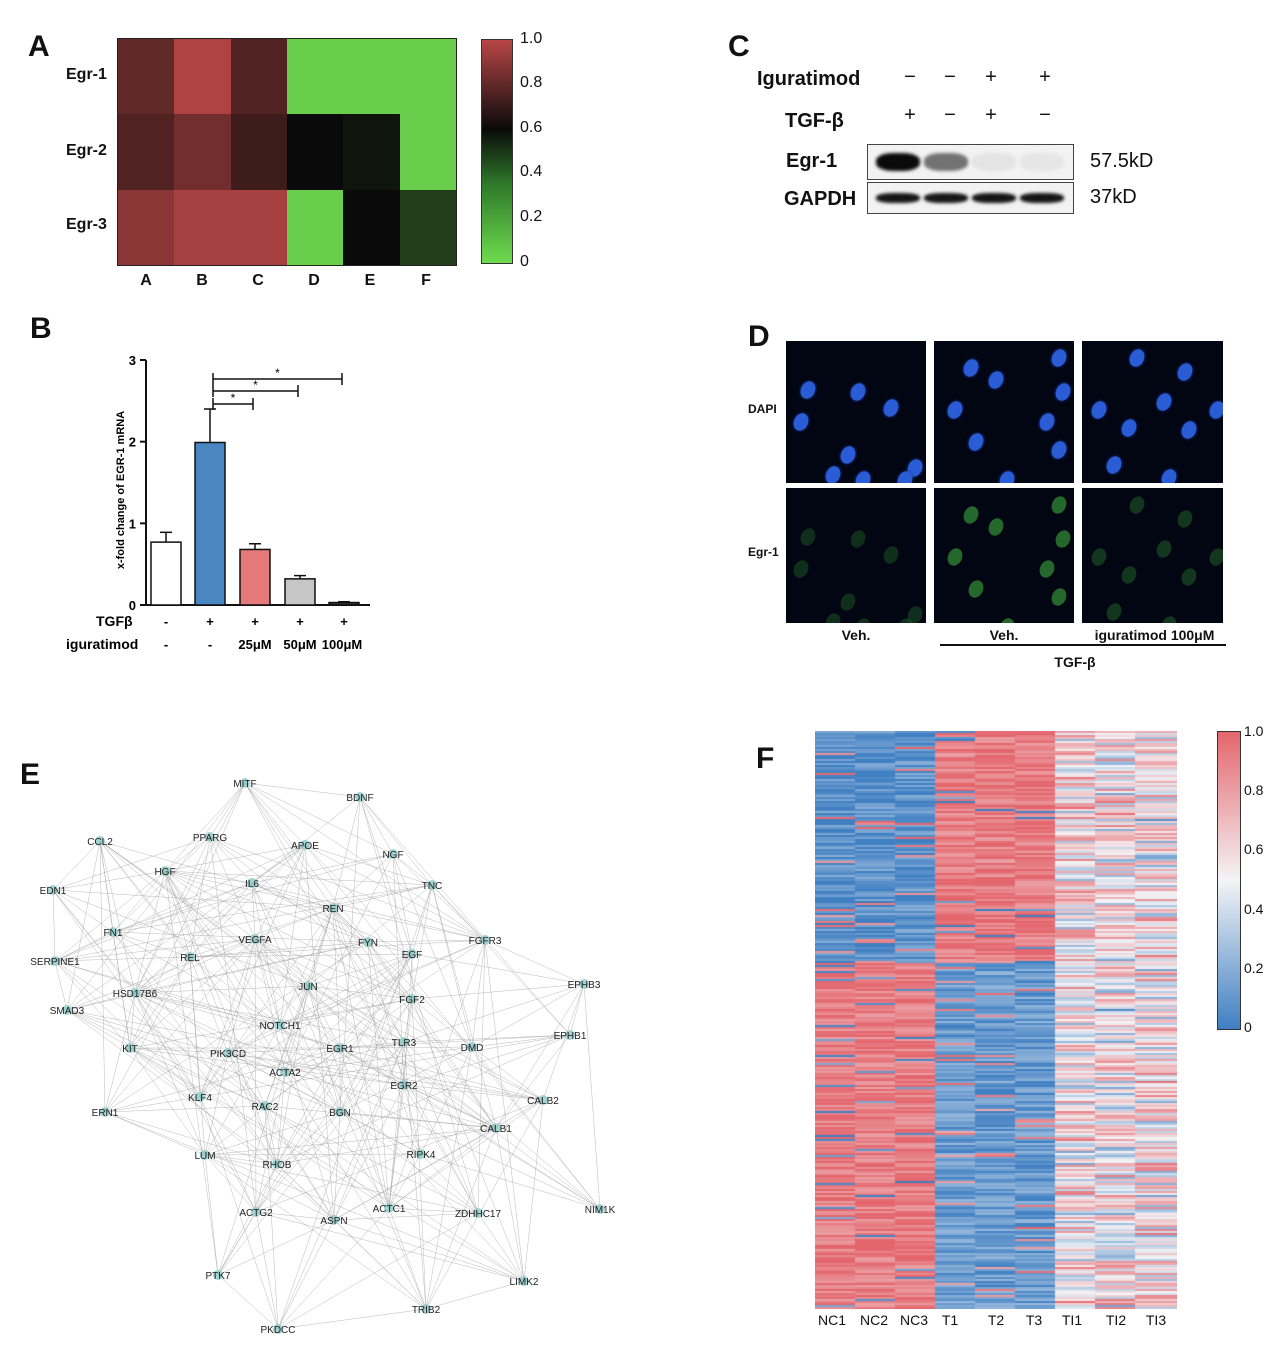  I want to click on y-tick-label: 1, so click(132, 523).